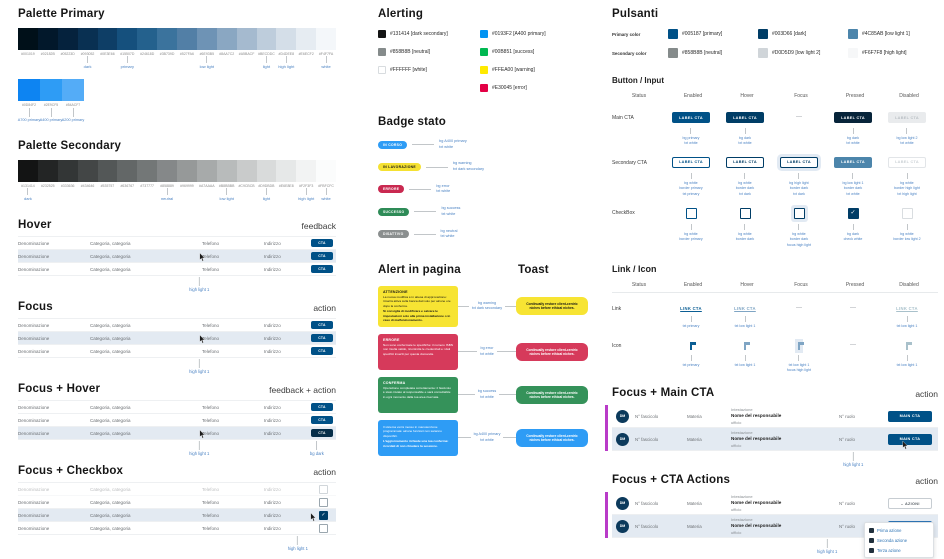 This screenshot has height=559, width=944. Describe the element at coordinates (907, 361) in the screenshot. I see `spec-note: txt low light 1` at that location.